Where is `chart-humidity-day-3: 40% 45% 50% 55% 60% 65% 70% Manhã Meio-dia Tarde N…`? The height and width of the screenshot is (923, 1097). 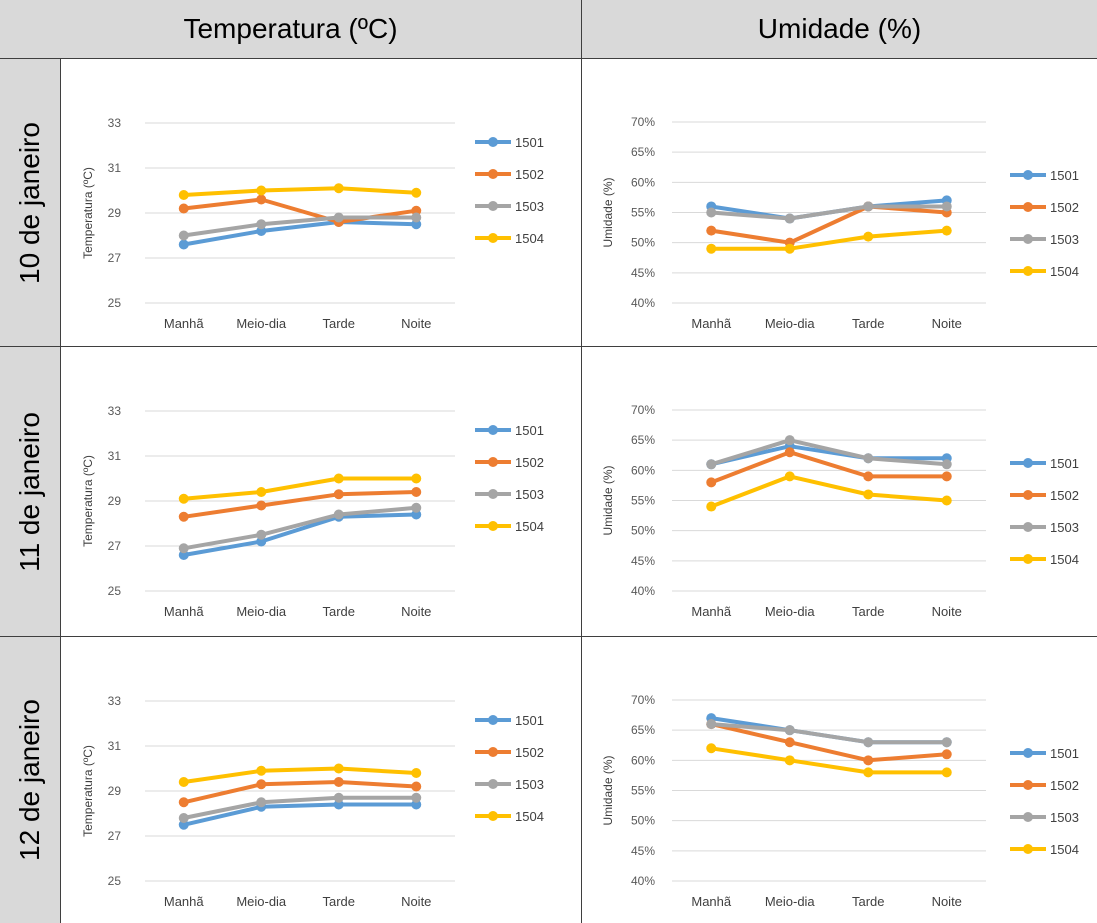 chart-humidity-day-3: 40% 45% 50% 55% 60% 65% 70% Manhã Meio-dia Tarde N… is located at coordinates (839, 780).